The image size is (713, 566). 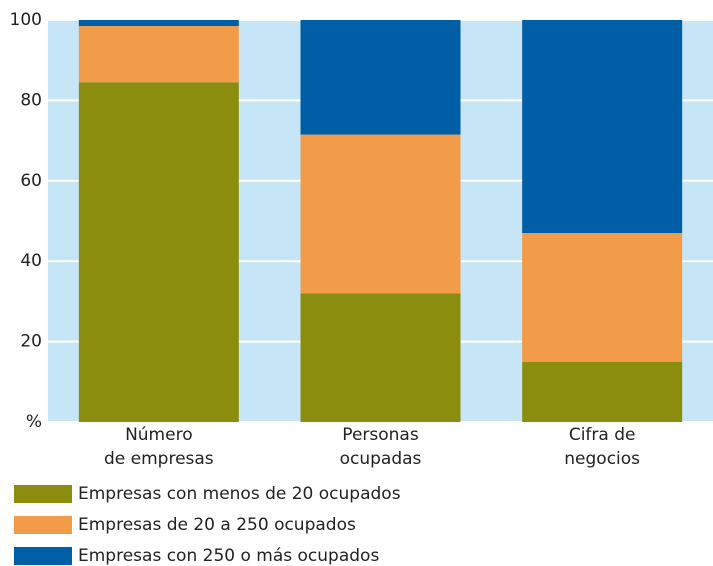 I want to click on legend-label: Empresas con menos de 20 ocupados, so click(x=239, y=494).